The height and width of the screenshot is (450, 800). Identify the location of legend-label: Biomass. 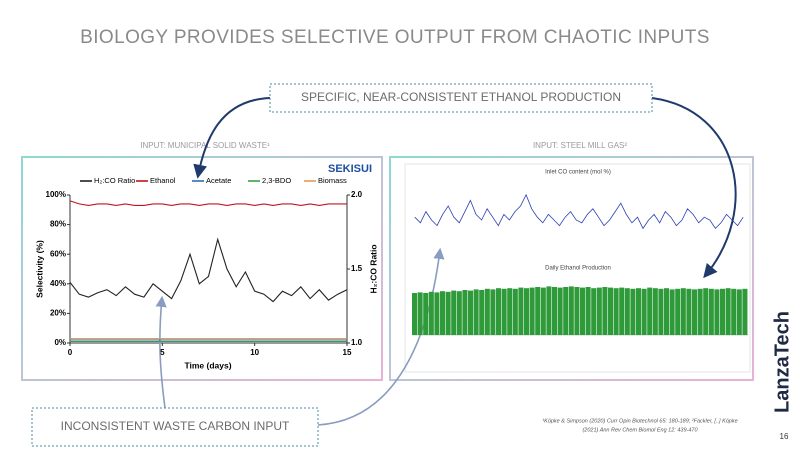
(332, 180).